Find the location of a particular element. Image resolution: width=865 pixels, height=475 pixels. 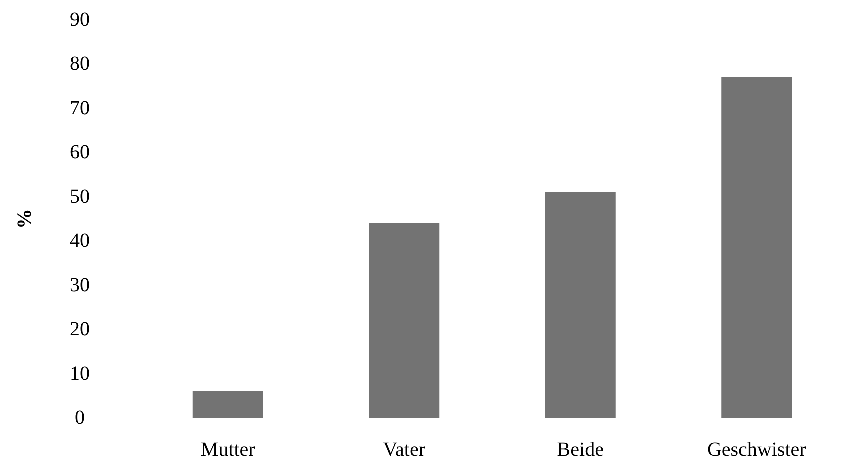

y-tick-label: 40 is located at coordinates (80, 241).